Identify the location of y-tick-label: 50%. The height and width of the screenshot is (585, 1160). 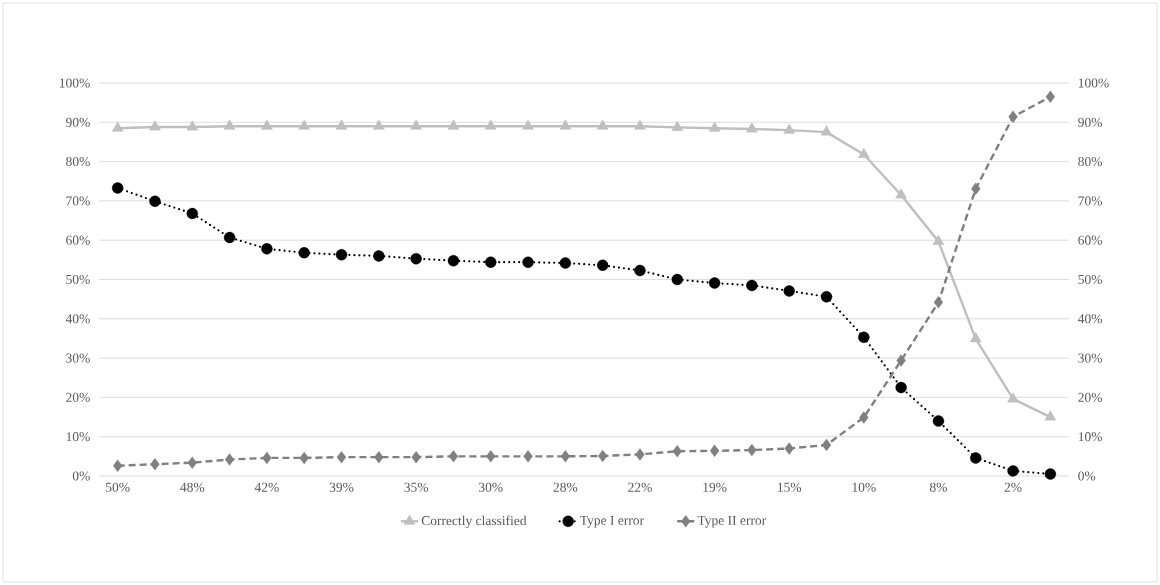
(78, 279).